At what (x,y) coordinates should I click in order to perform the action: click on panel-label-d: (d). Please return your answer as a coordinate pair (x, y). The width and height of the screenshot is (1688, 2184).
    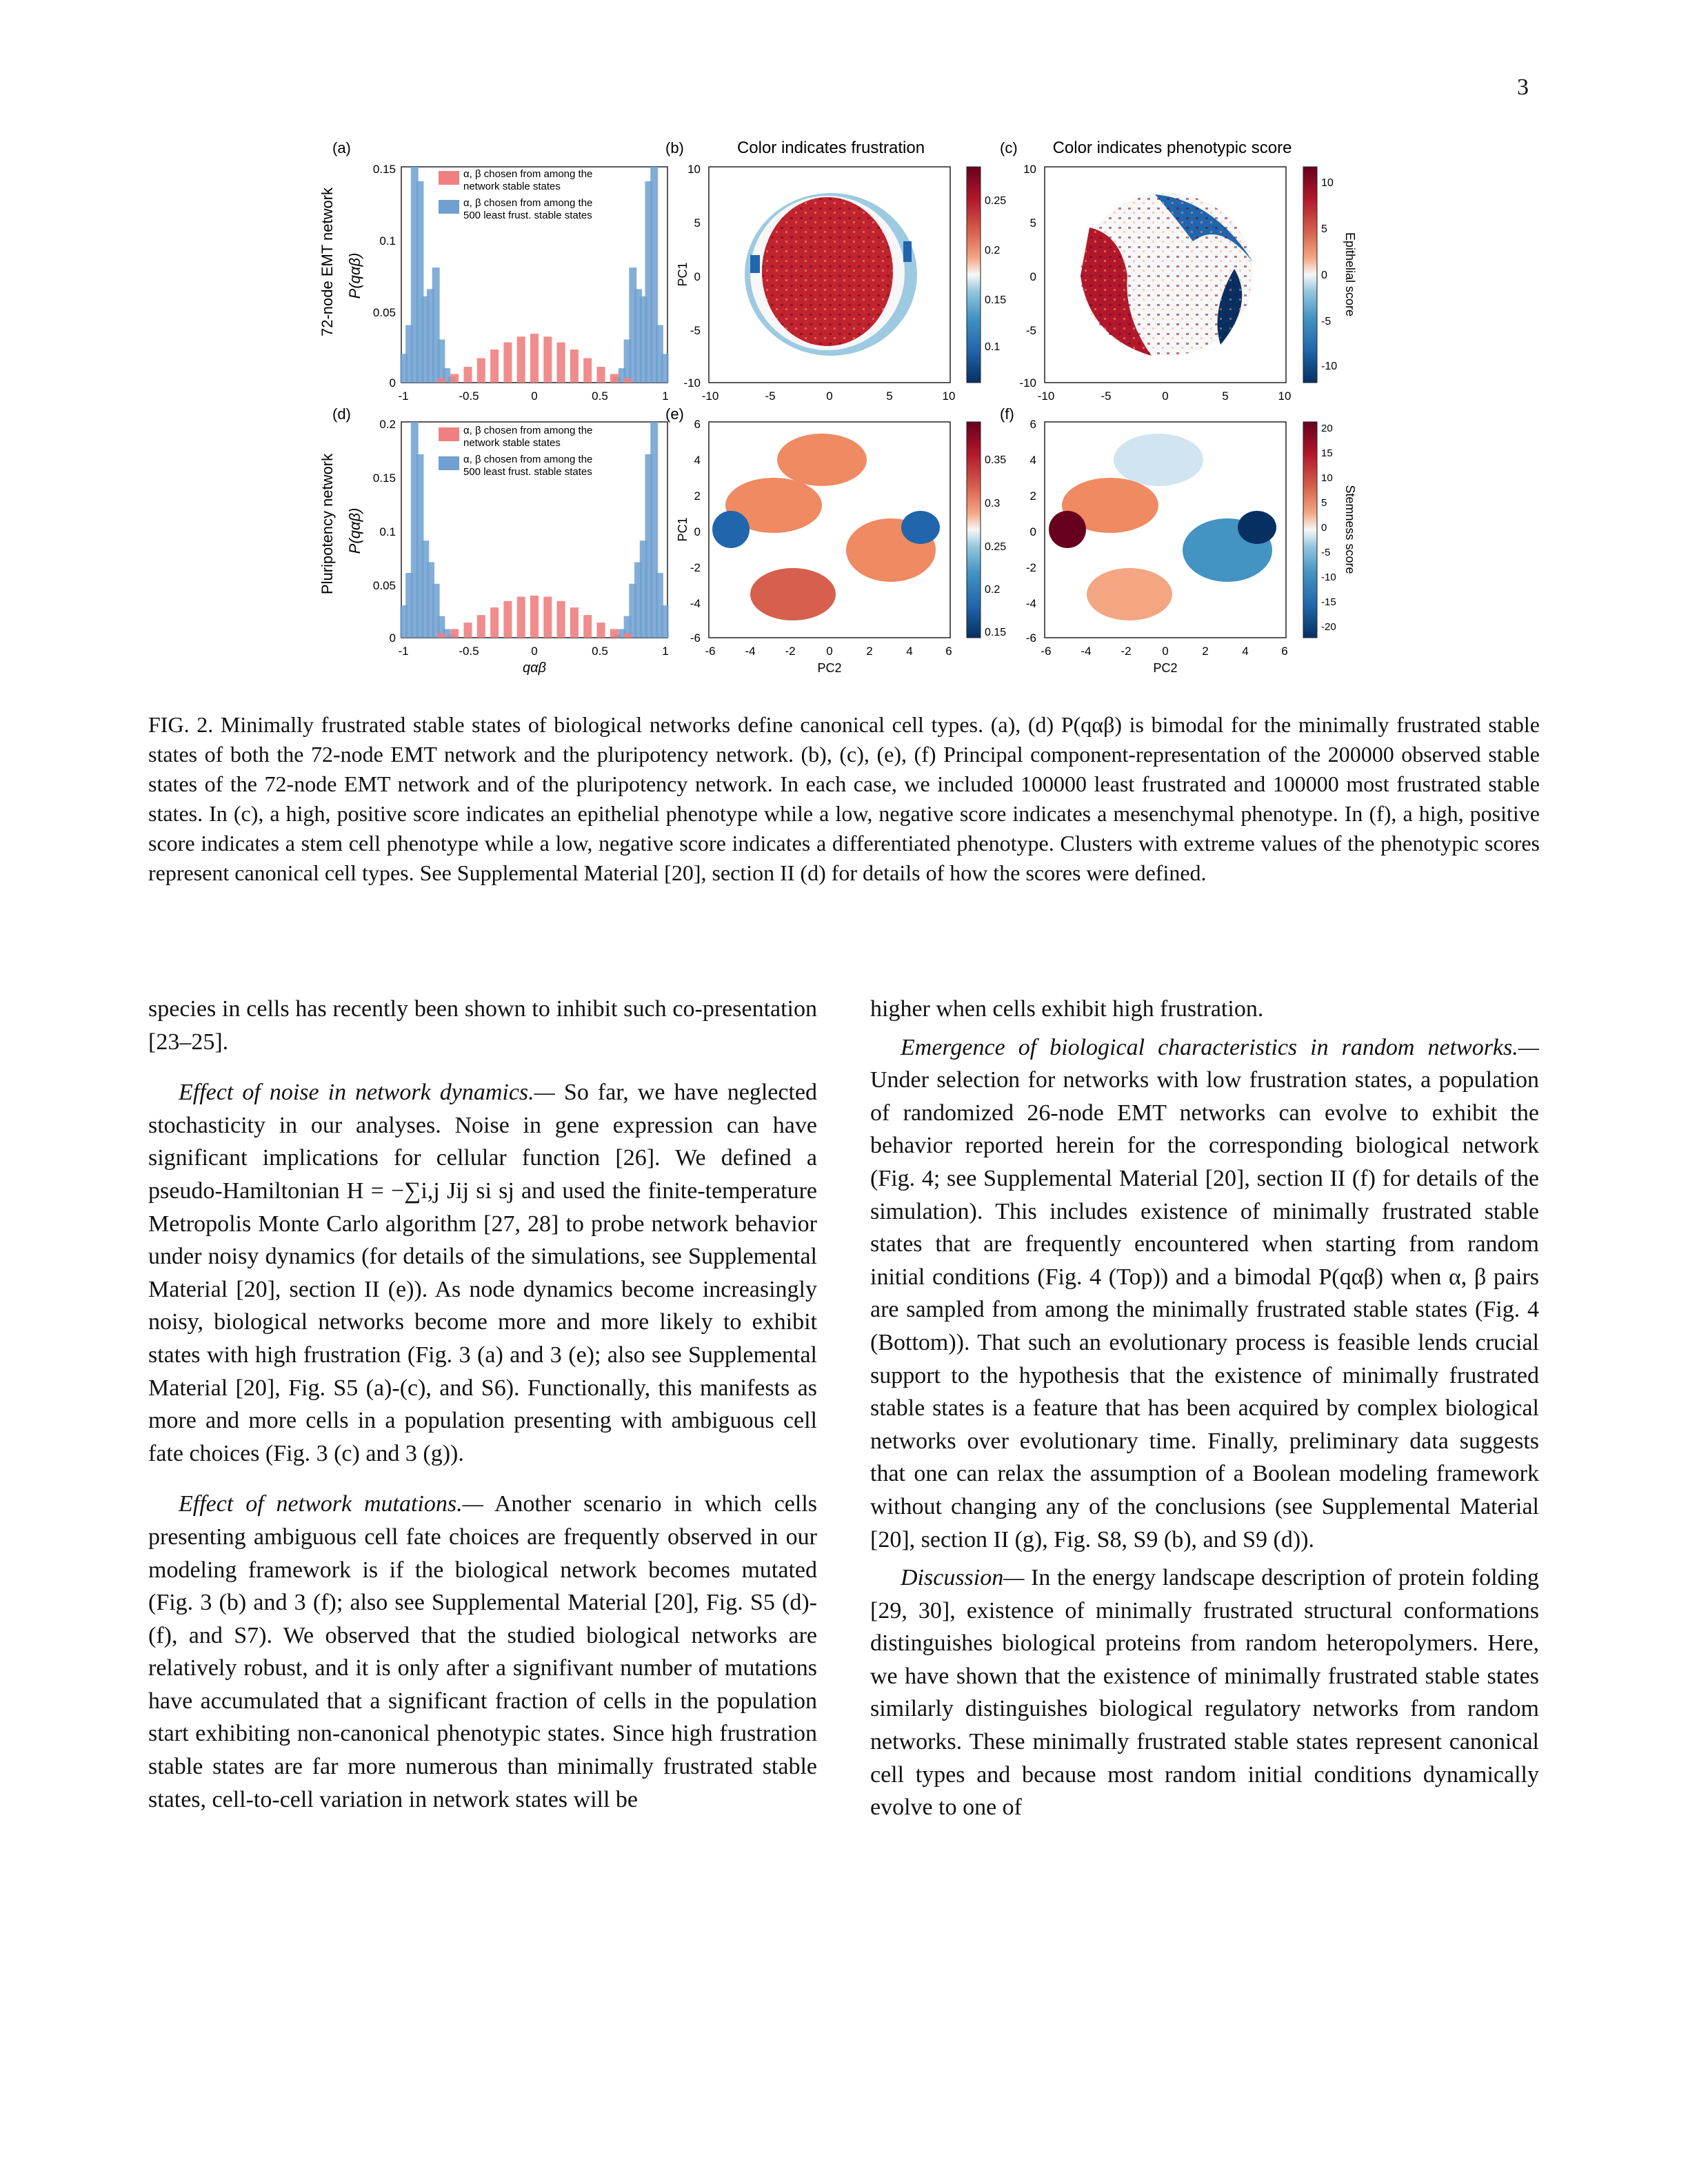
    Looking at the image, I should click on (341, 414).